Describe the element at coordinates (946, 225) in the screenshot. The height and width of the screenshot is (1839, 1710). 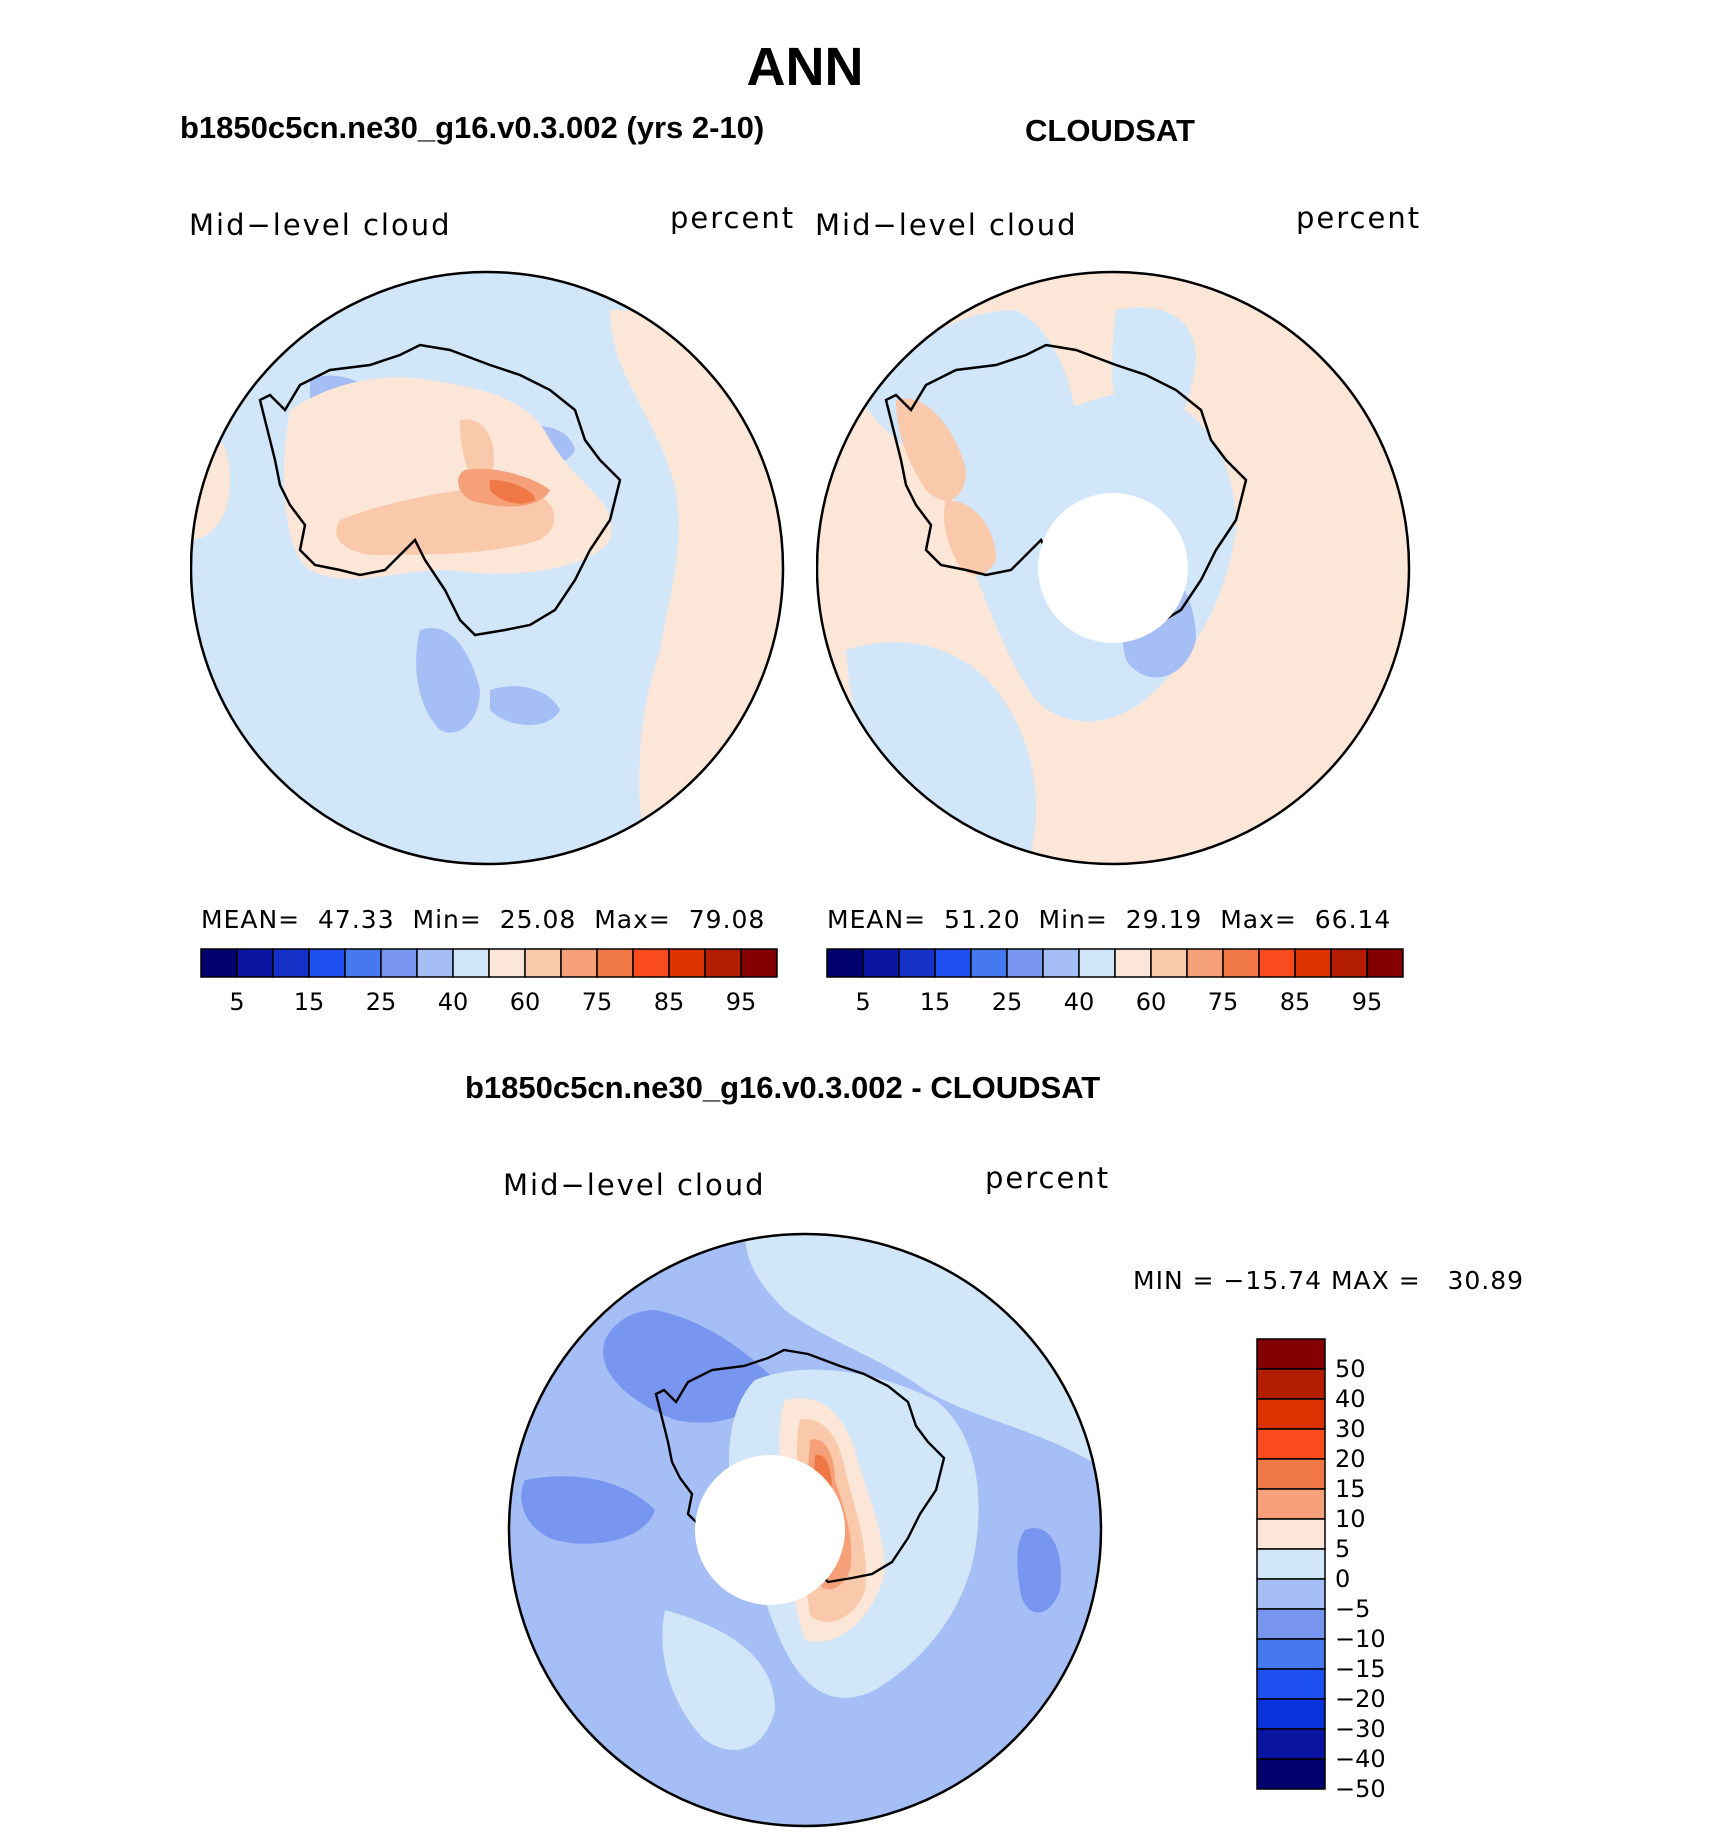
I see `panel2-variable-label: Mid−level cloud` at that location.